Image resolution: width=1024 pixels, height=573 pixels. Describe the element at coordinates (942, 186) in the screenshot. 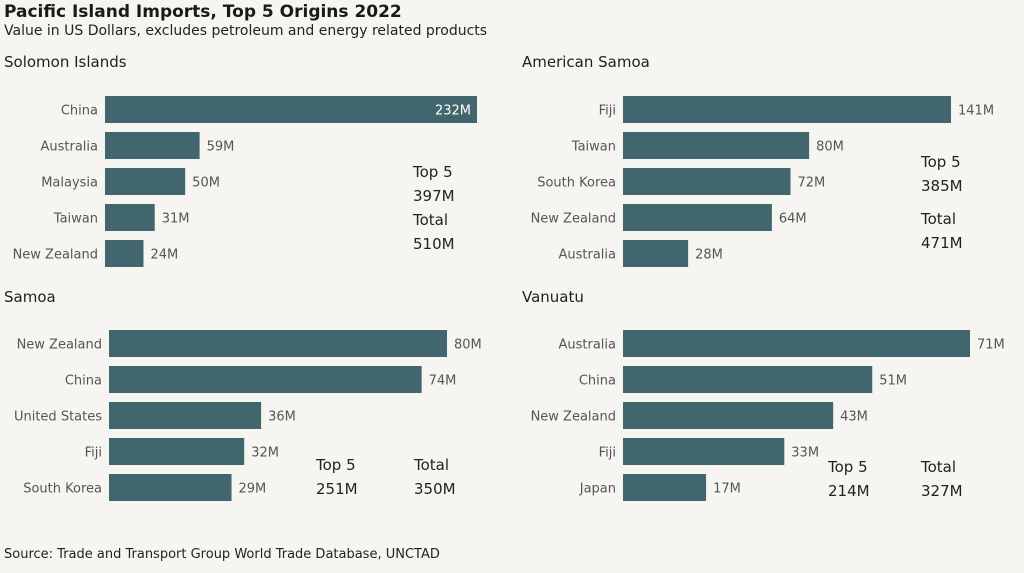

I see `top5-value: 385M` at that location.